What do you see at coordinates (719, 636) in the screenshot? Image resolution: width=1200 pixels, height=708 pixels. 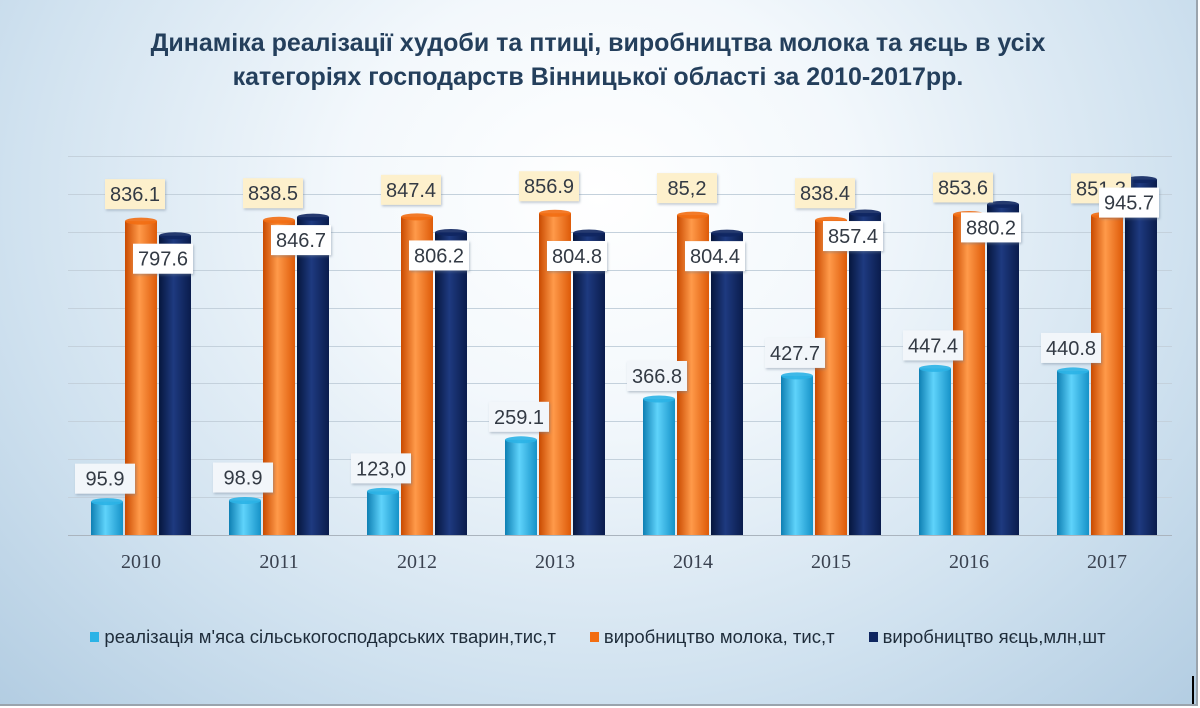 I see `legend-label-milk: виробництво молока, тис,т` at bounding box center [719, 636].